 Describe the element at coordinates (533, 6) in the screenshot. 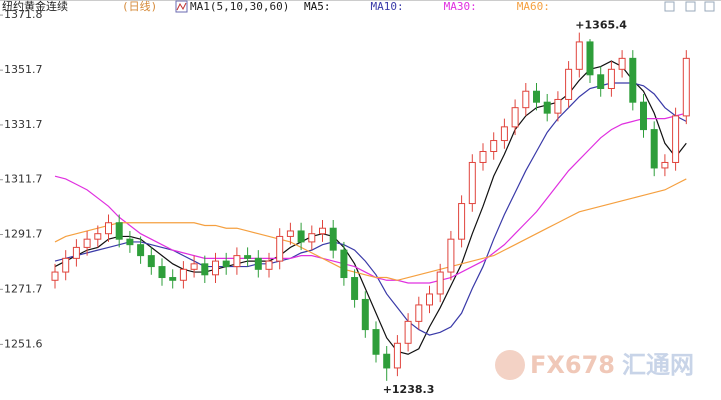

I see `legend-entry: MA60:` at that location.